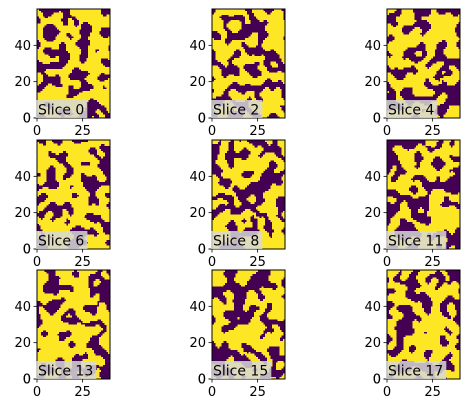  Describe the element at coordinates (27, 250) in the screenshot. I see `y-tick-label: 0` at that location.